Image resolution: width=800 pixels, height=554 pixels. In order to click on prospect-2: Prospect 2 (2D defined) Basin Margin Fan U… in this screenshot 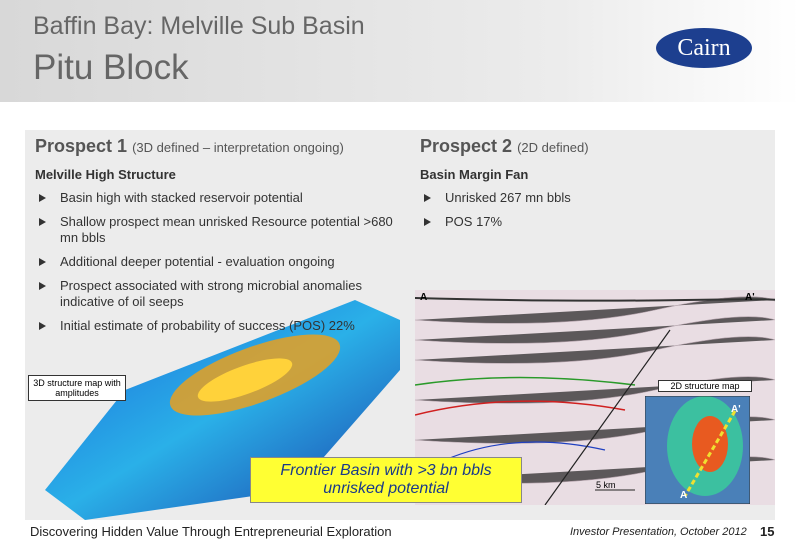, I will do `click(590, 187)`.